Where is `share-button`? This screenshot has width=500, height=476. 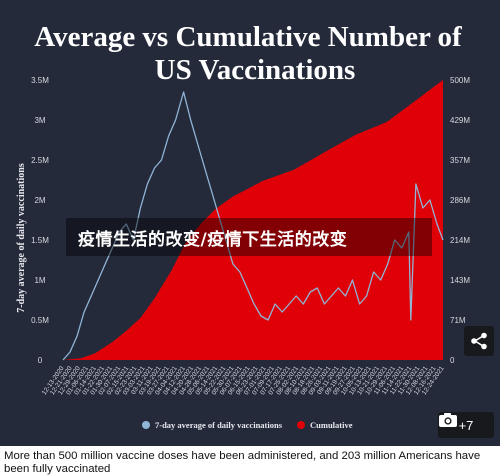
share-button is located at coordinates (479, 341).